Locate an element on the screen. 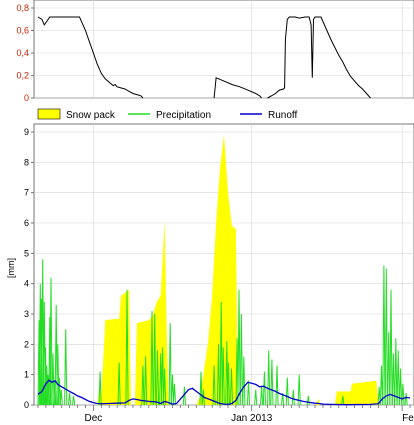 Image resolution: width=414 pixels, height=425 pixels. bottom-y-tick-label: 0 is located at coordinates (26, 405).